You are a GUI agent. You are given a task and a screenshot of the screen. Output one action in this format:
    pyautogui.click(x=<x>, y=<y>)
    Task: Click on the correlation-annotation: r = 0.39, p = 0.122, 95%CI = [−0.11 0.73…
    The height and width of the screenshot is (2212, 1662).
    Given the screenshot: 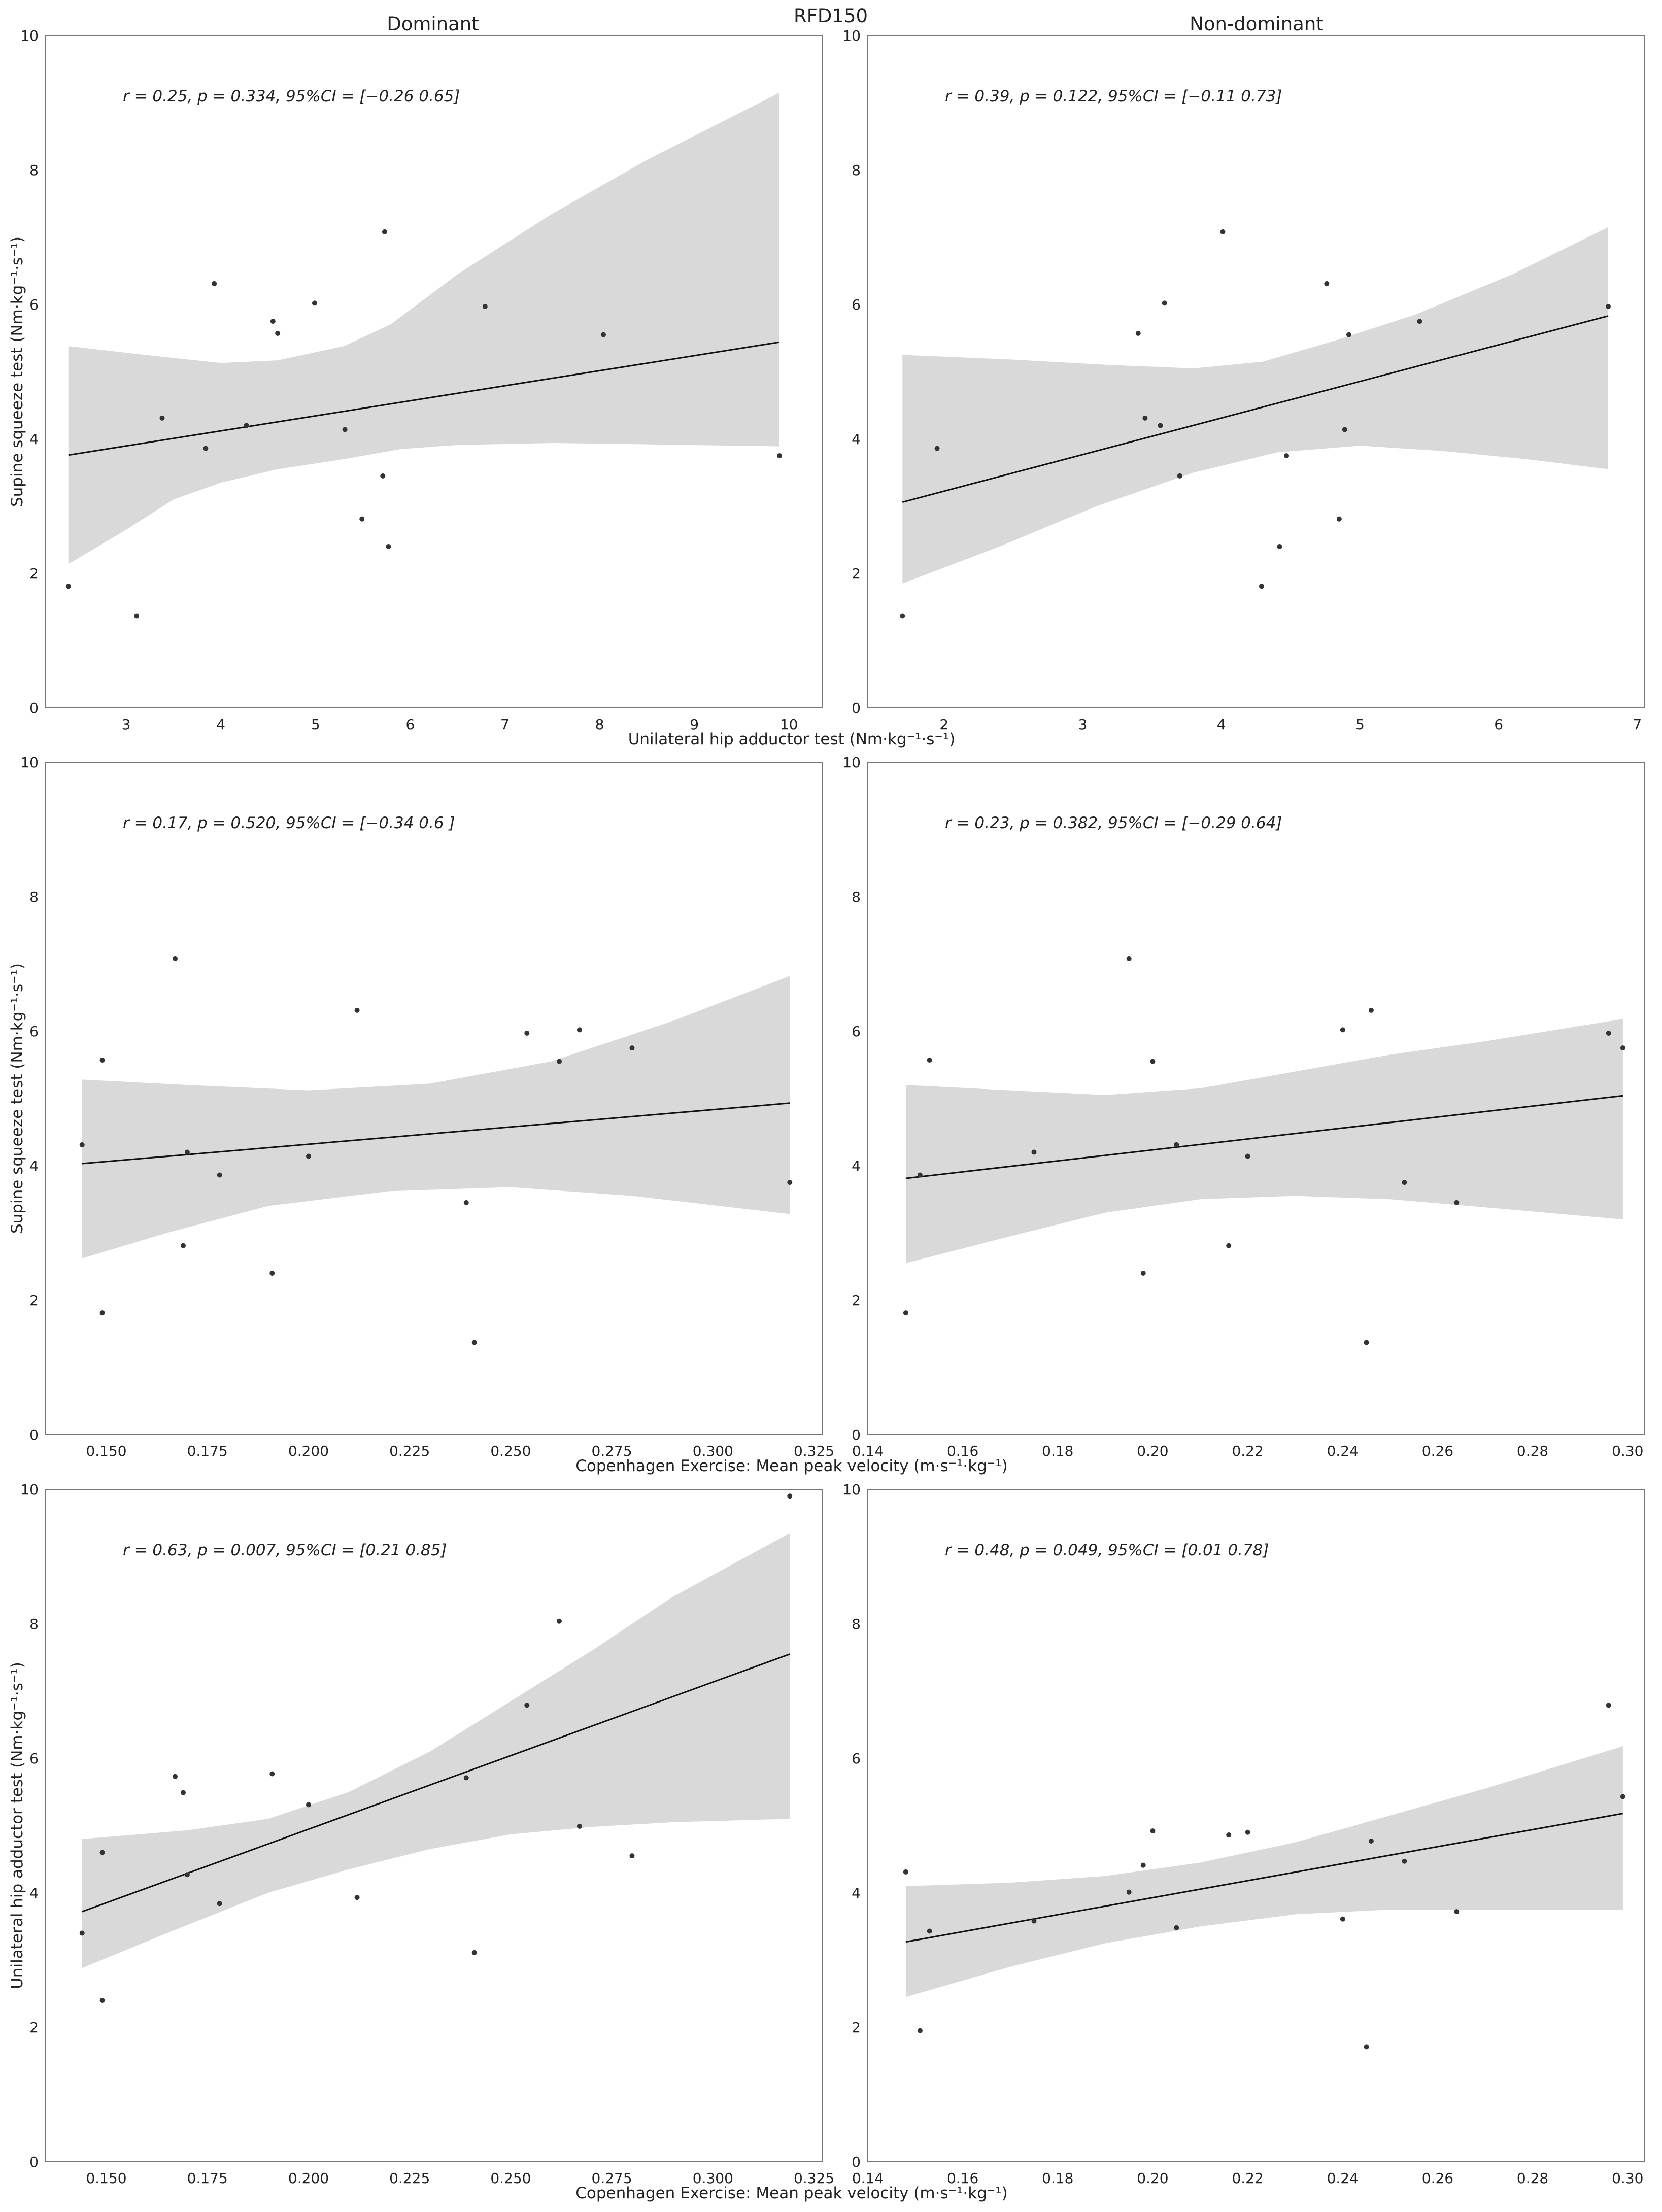 What is the action you would take?
    pyautogui.click(x=1113, y=96)
    